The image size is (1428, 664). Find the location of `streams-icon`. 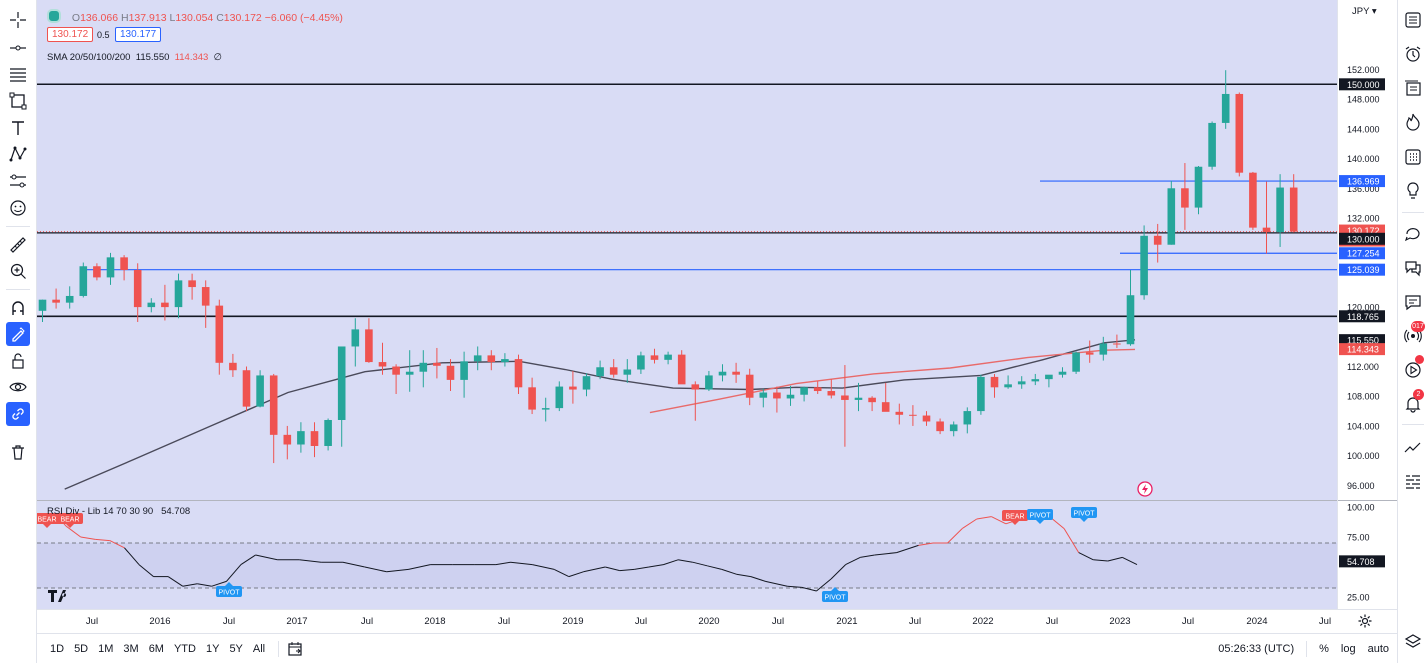

streams-icon is located at coordinates (1413, 336).